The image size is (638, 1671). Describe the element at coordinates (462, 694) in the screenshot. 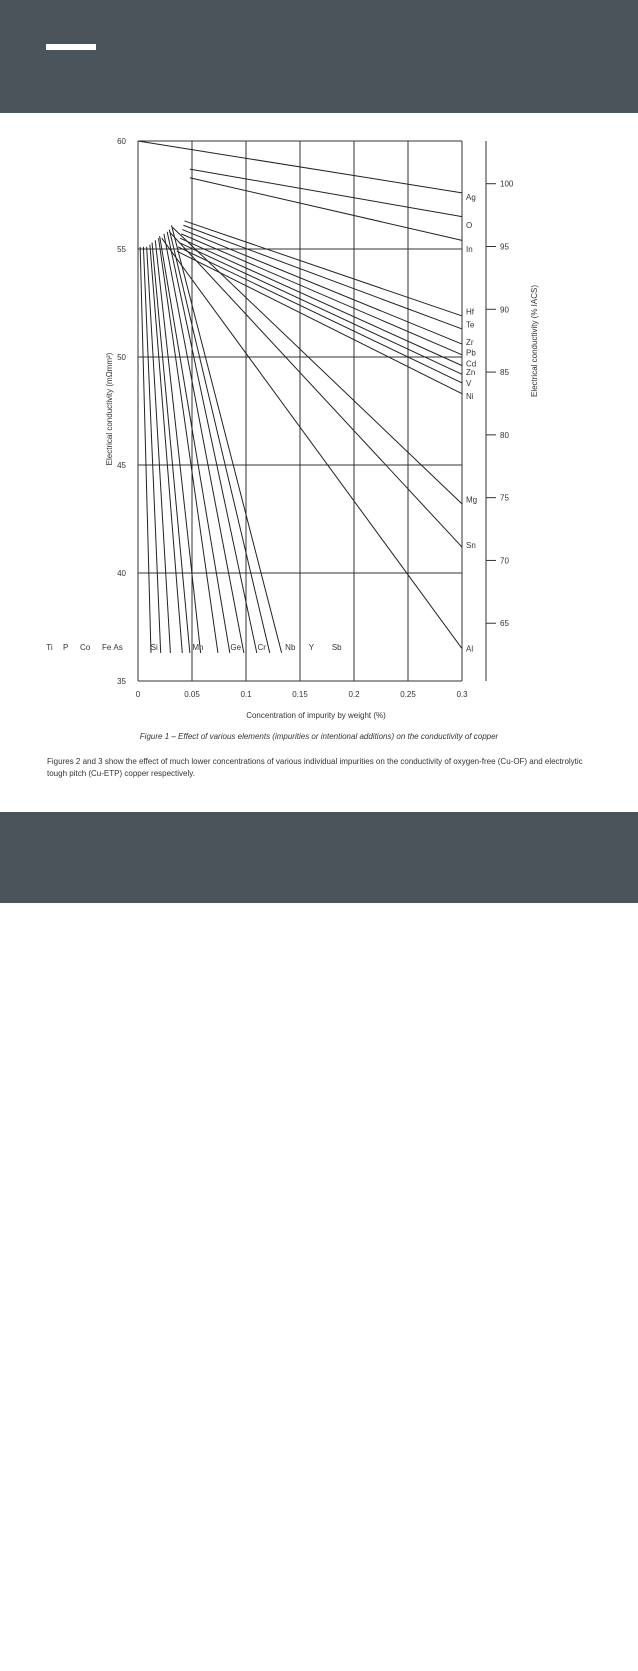

I see `x-tick-label: 0.3` at that location.